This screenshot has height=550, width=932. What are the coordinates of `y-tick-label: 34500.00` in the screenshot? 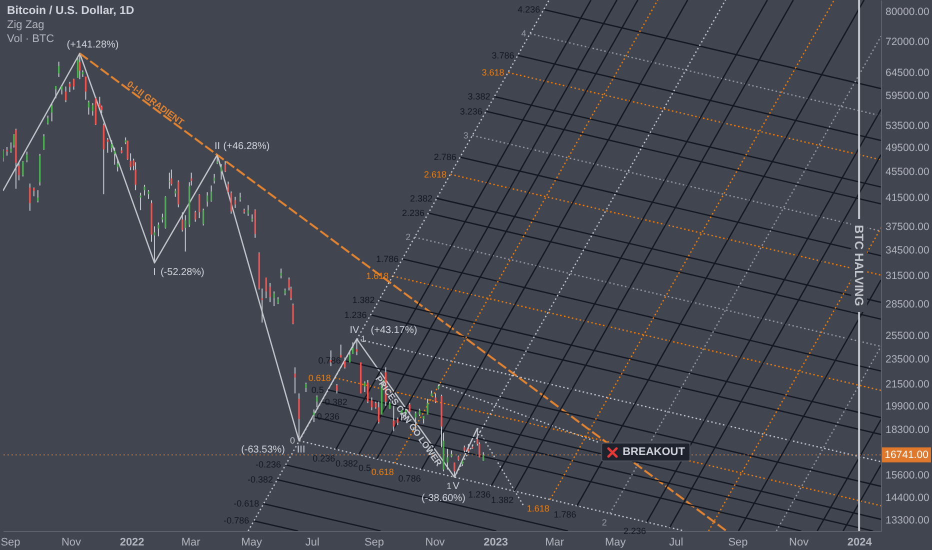 It's located at (908, 250).